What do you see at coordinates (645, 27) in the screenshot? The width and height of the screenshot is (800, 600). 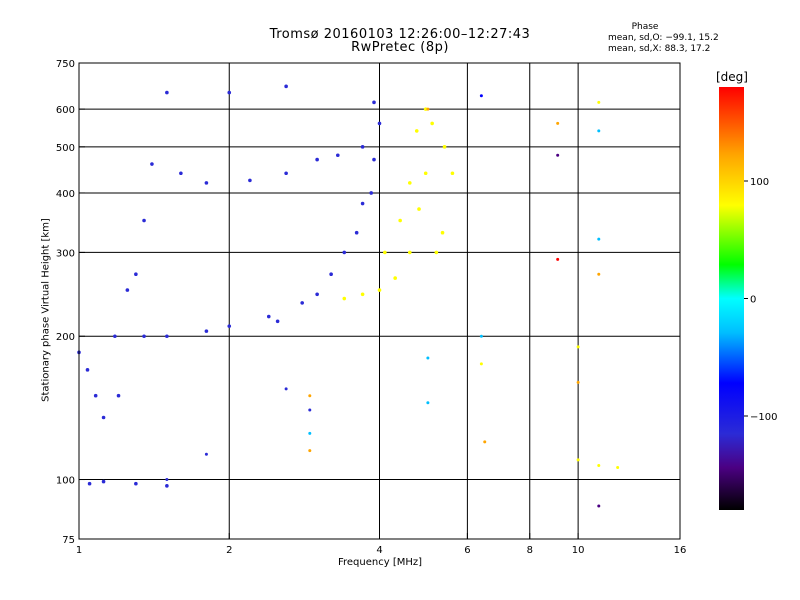 I see `phase-stats-title: Phase` at bounding box center [645, 27].